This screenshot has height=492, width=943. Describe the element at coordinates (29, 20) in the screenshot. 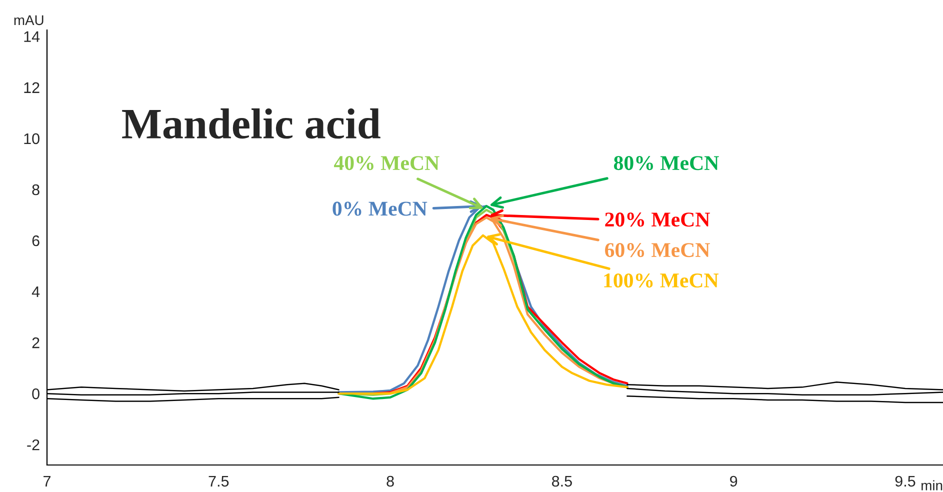

I see `y-axis-title: mAU` at that location.